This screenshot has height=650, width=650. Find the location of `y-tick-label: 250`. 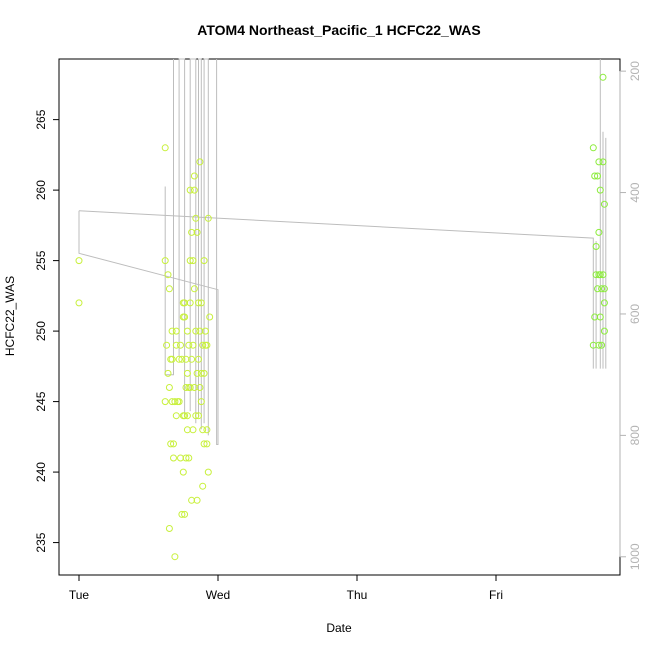

y-tick-label: 250 is located at coordinates (41, 331).